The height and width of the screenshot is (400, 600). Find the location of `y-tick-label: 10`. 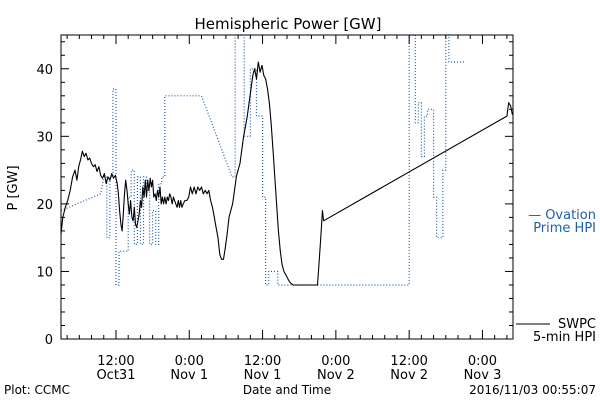

y-tick-label: 10 is located at coordinates (44, 272).